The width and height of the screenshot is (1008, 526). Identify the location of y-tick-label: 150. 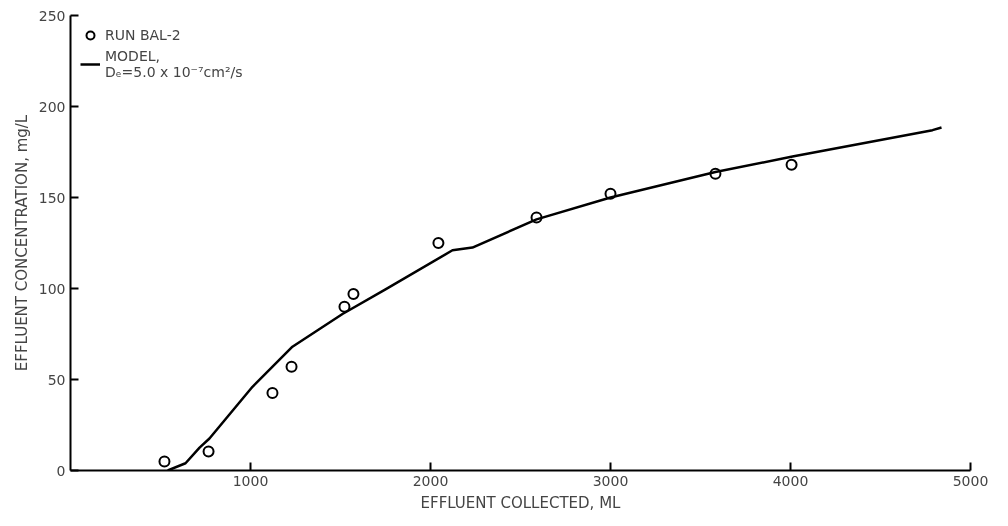
(52, 197).